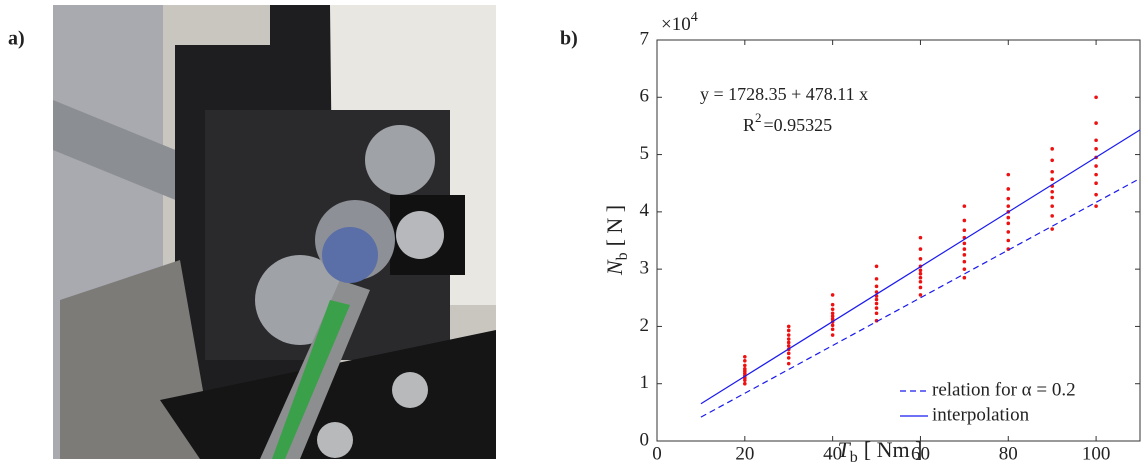 This screenshot has width=1143, height=469. What do you see at coordinates (622, 256) in the screenshot?
I see `y-label-sub: b` at bounding box center [622, 256].